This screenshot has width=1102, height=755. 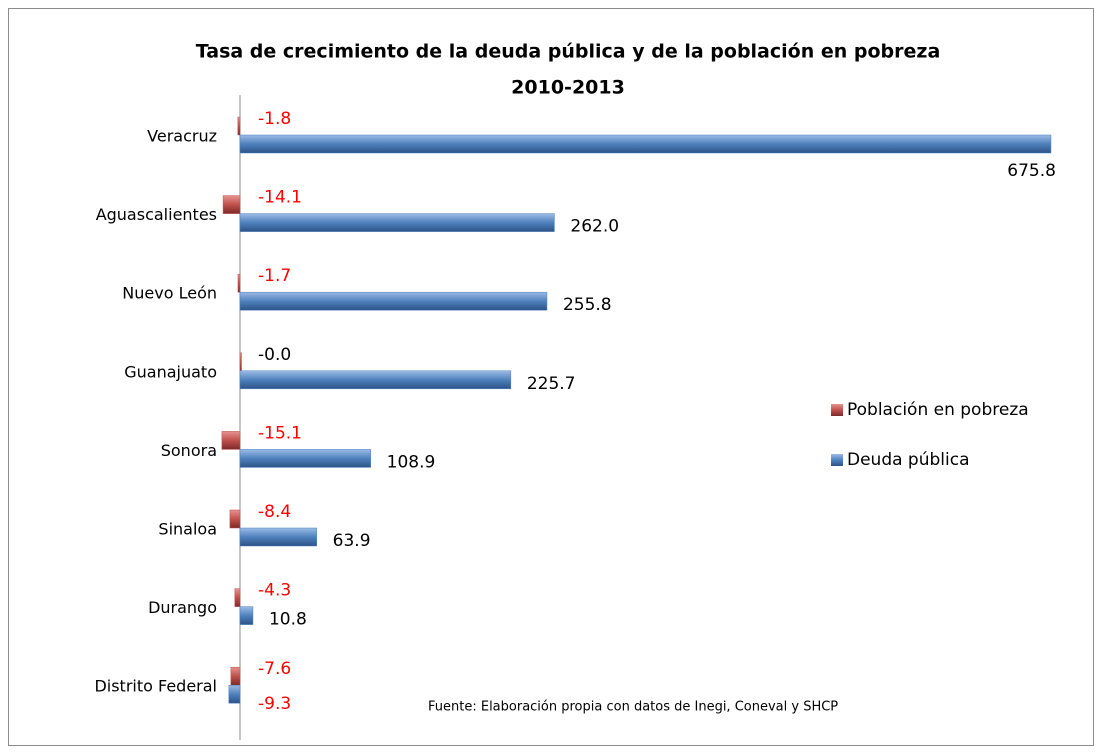 I want to click on data-label: 10.8, so click(x=288, y=620).